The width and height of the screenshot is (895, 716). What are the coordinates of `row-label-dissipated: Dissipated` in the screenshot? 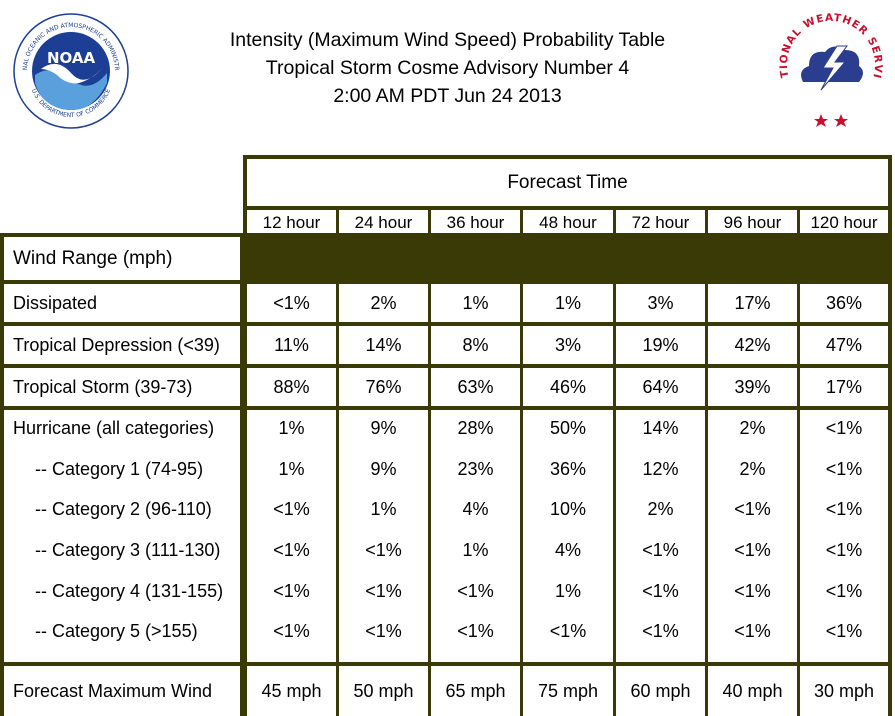 It's located at (122, 303).